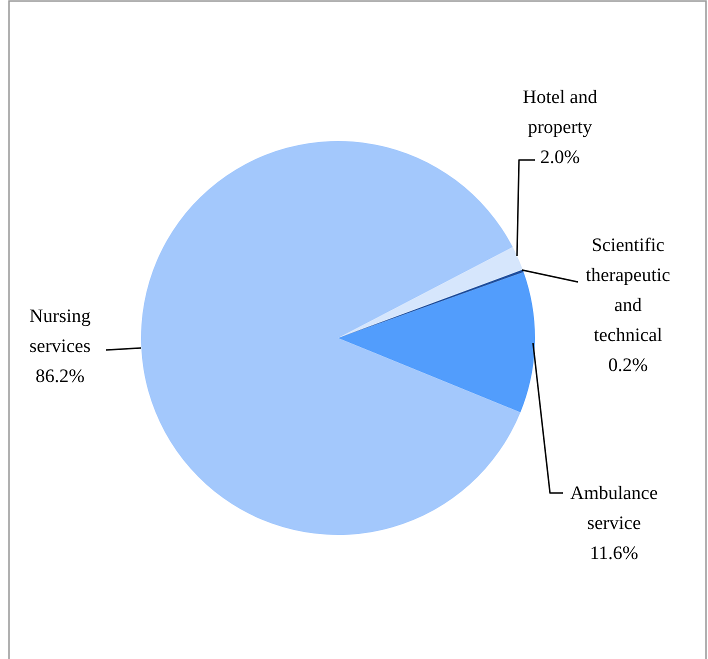 This screenshot has height=659, width=708. What do you see at coordinates (628, 290) in the screenshot?
I see `slice-label: Scientific therapeutic and technical` at bounding box center [628, 290].